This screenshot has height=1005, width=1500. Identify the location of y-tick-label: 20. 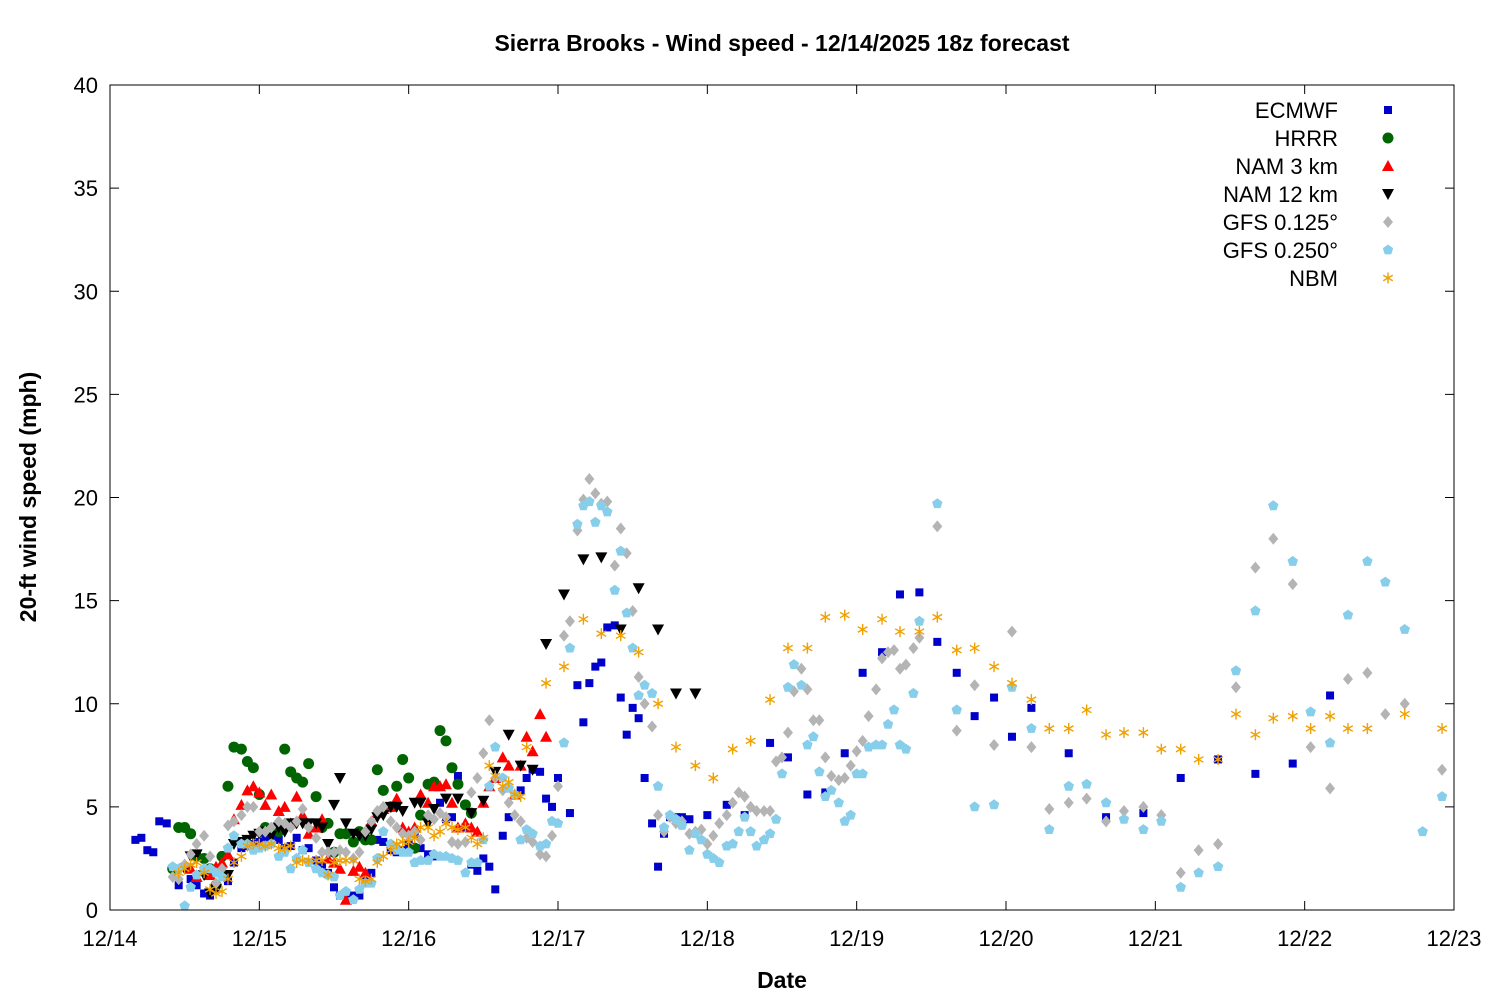
(86, 498).